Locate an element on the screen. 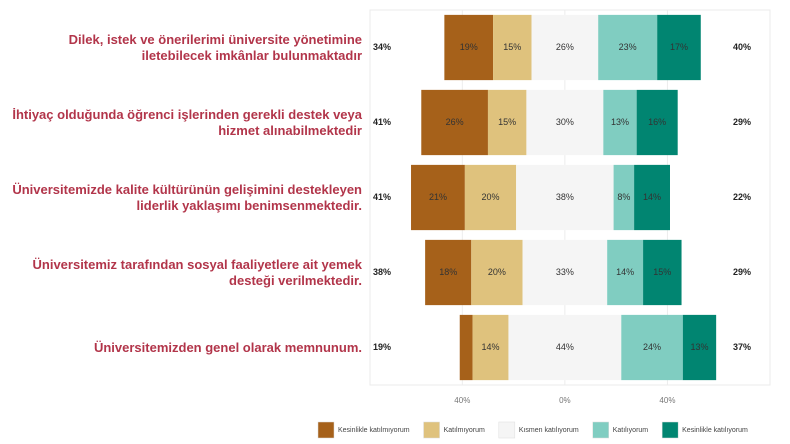  value-label: 19% is located at coordinates (469, 47).